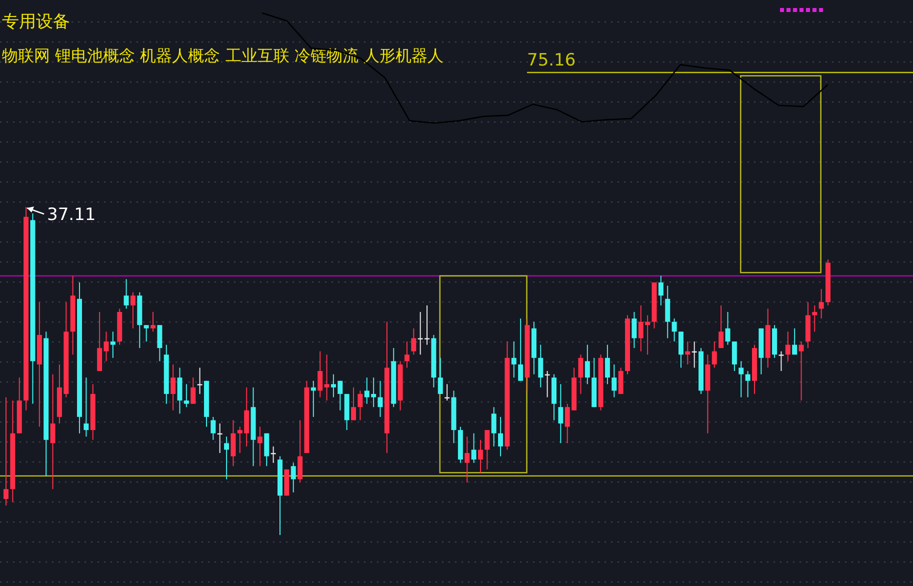 This screenshot has height=586, width=913. Describe the element at coordinates (551, 60) in the screenshot. I see `ref-label: 75.16` at that location.